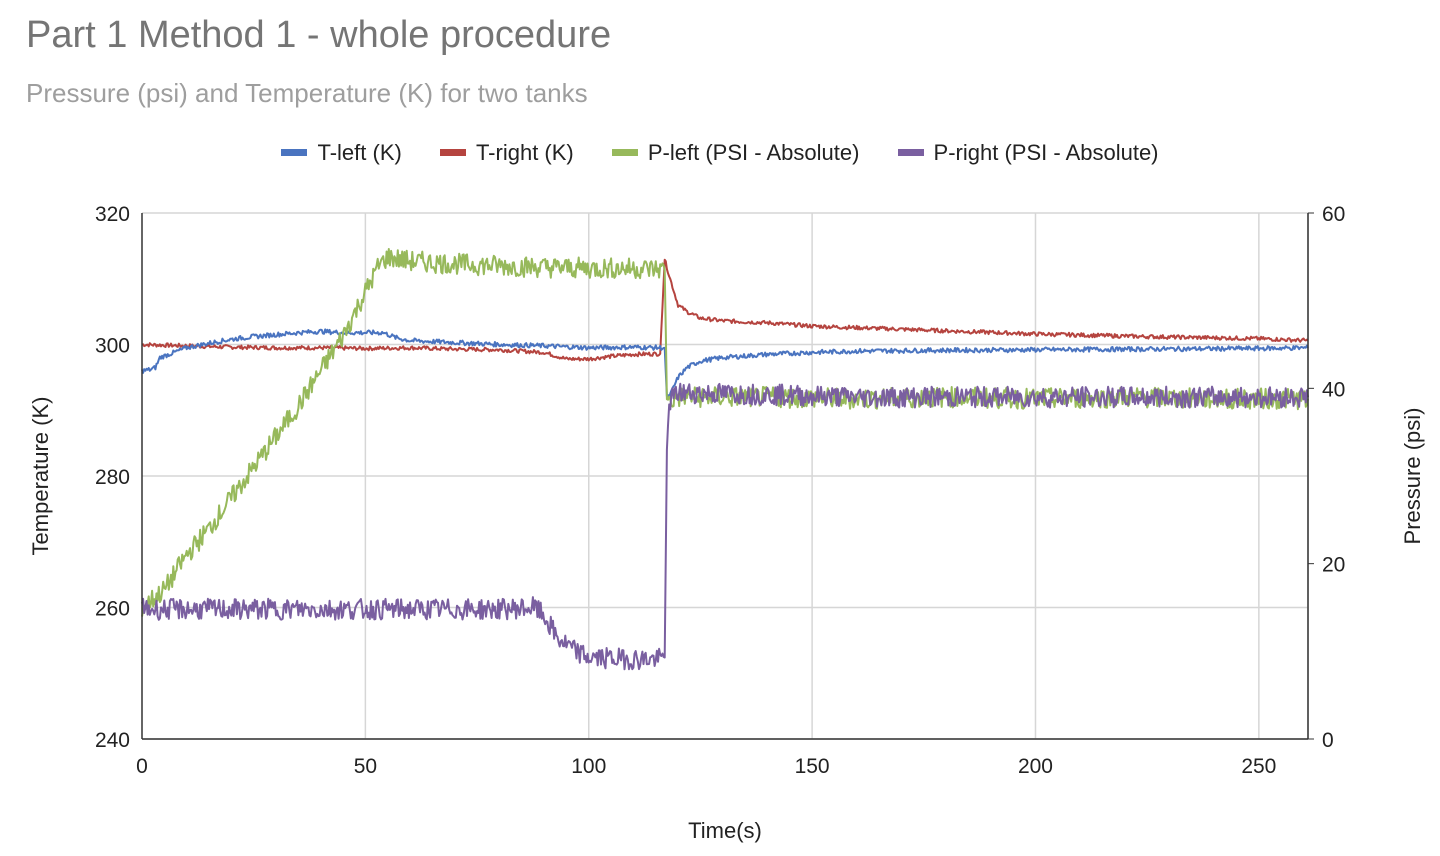 This screenshot has width=1440, height=856. I want to click on legend-item-t-left: T-left (K), so click(341, 153).